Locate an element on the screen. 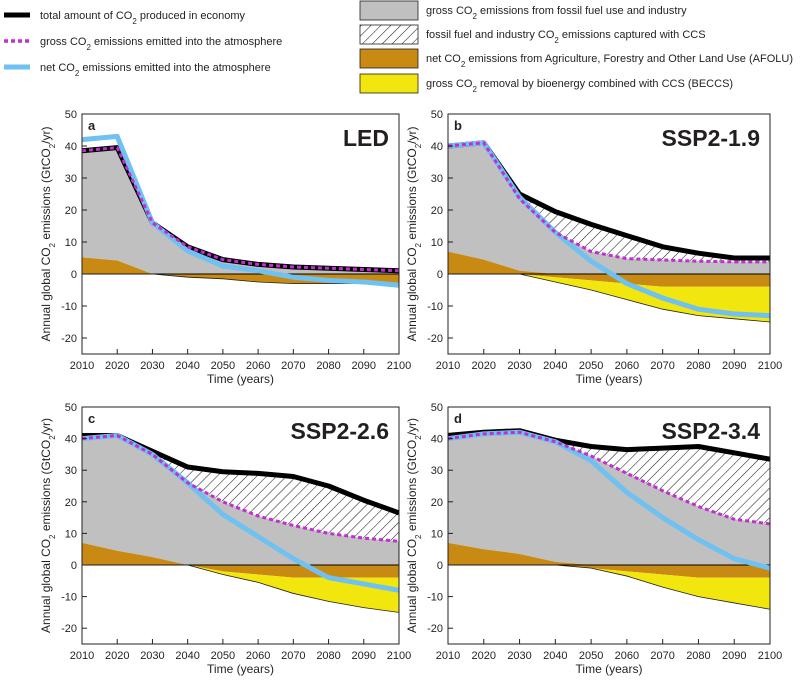  line-net-c is located at coordinates (240, 512).